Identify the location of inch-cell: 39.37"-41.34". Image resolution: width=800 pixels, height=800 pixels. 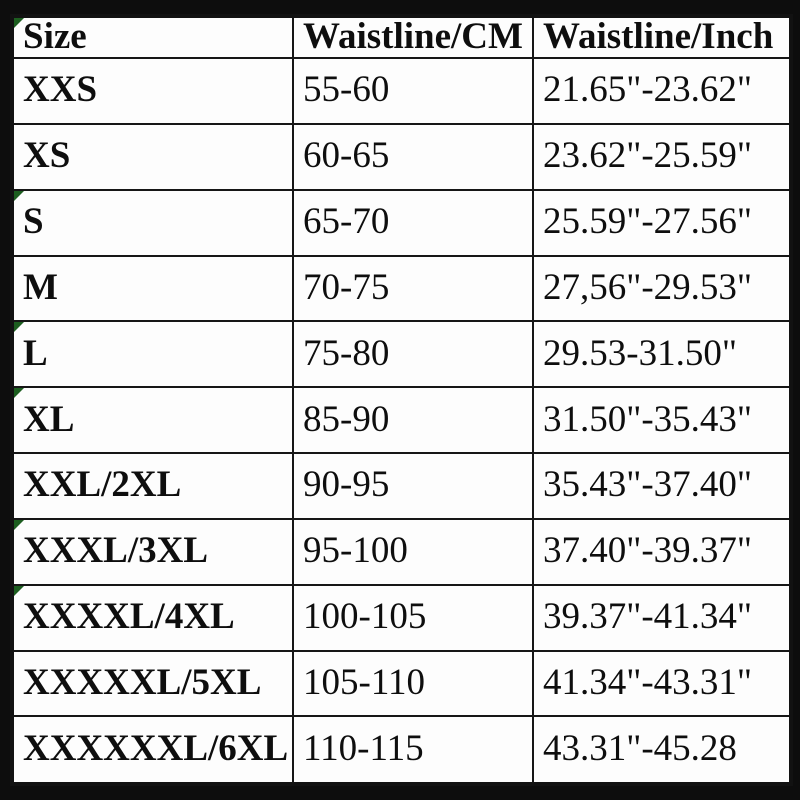
(662, 617).